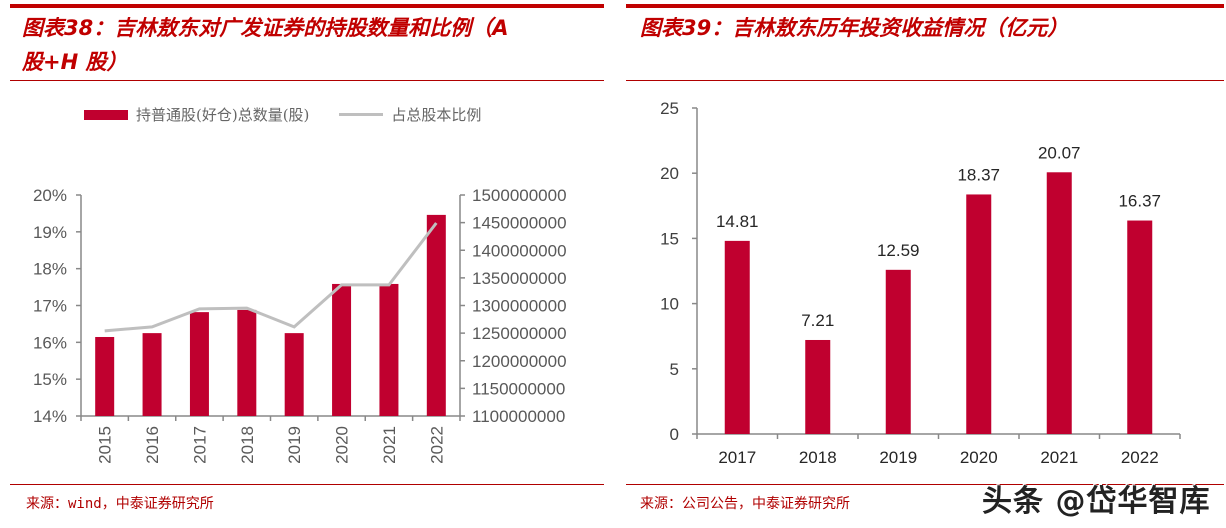 The height and width of the screenshot is (528, 1226). What do you see at coordinates (307, 484) in the screenshot?
I see `left-source-divider` at bounding box center [307, 484].